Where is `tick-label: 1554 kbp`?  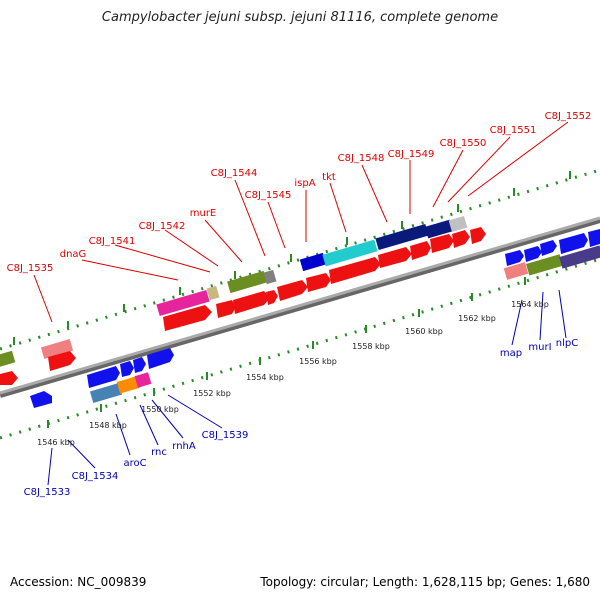
tick-label: 1554 kbp is located at coordinates (265, 377).